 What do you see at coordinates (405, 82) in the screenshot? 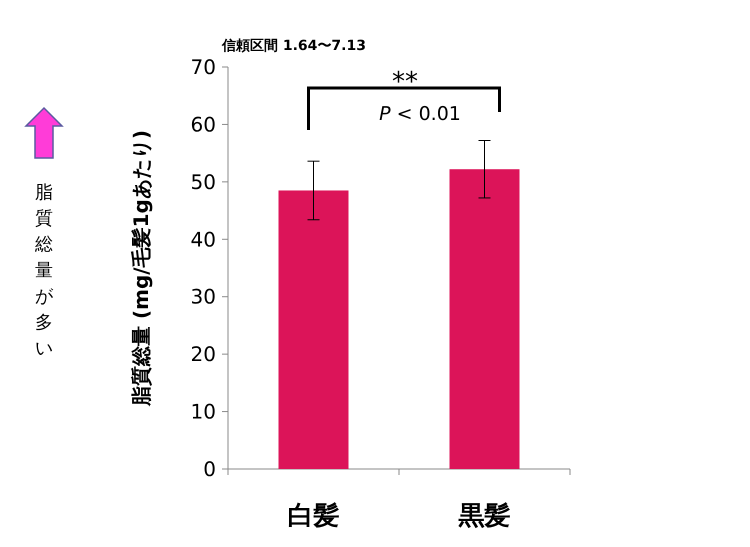
I see `annotation: **` at bounding box center [405, 82].